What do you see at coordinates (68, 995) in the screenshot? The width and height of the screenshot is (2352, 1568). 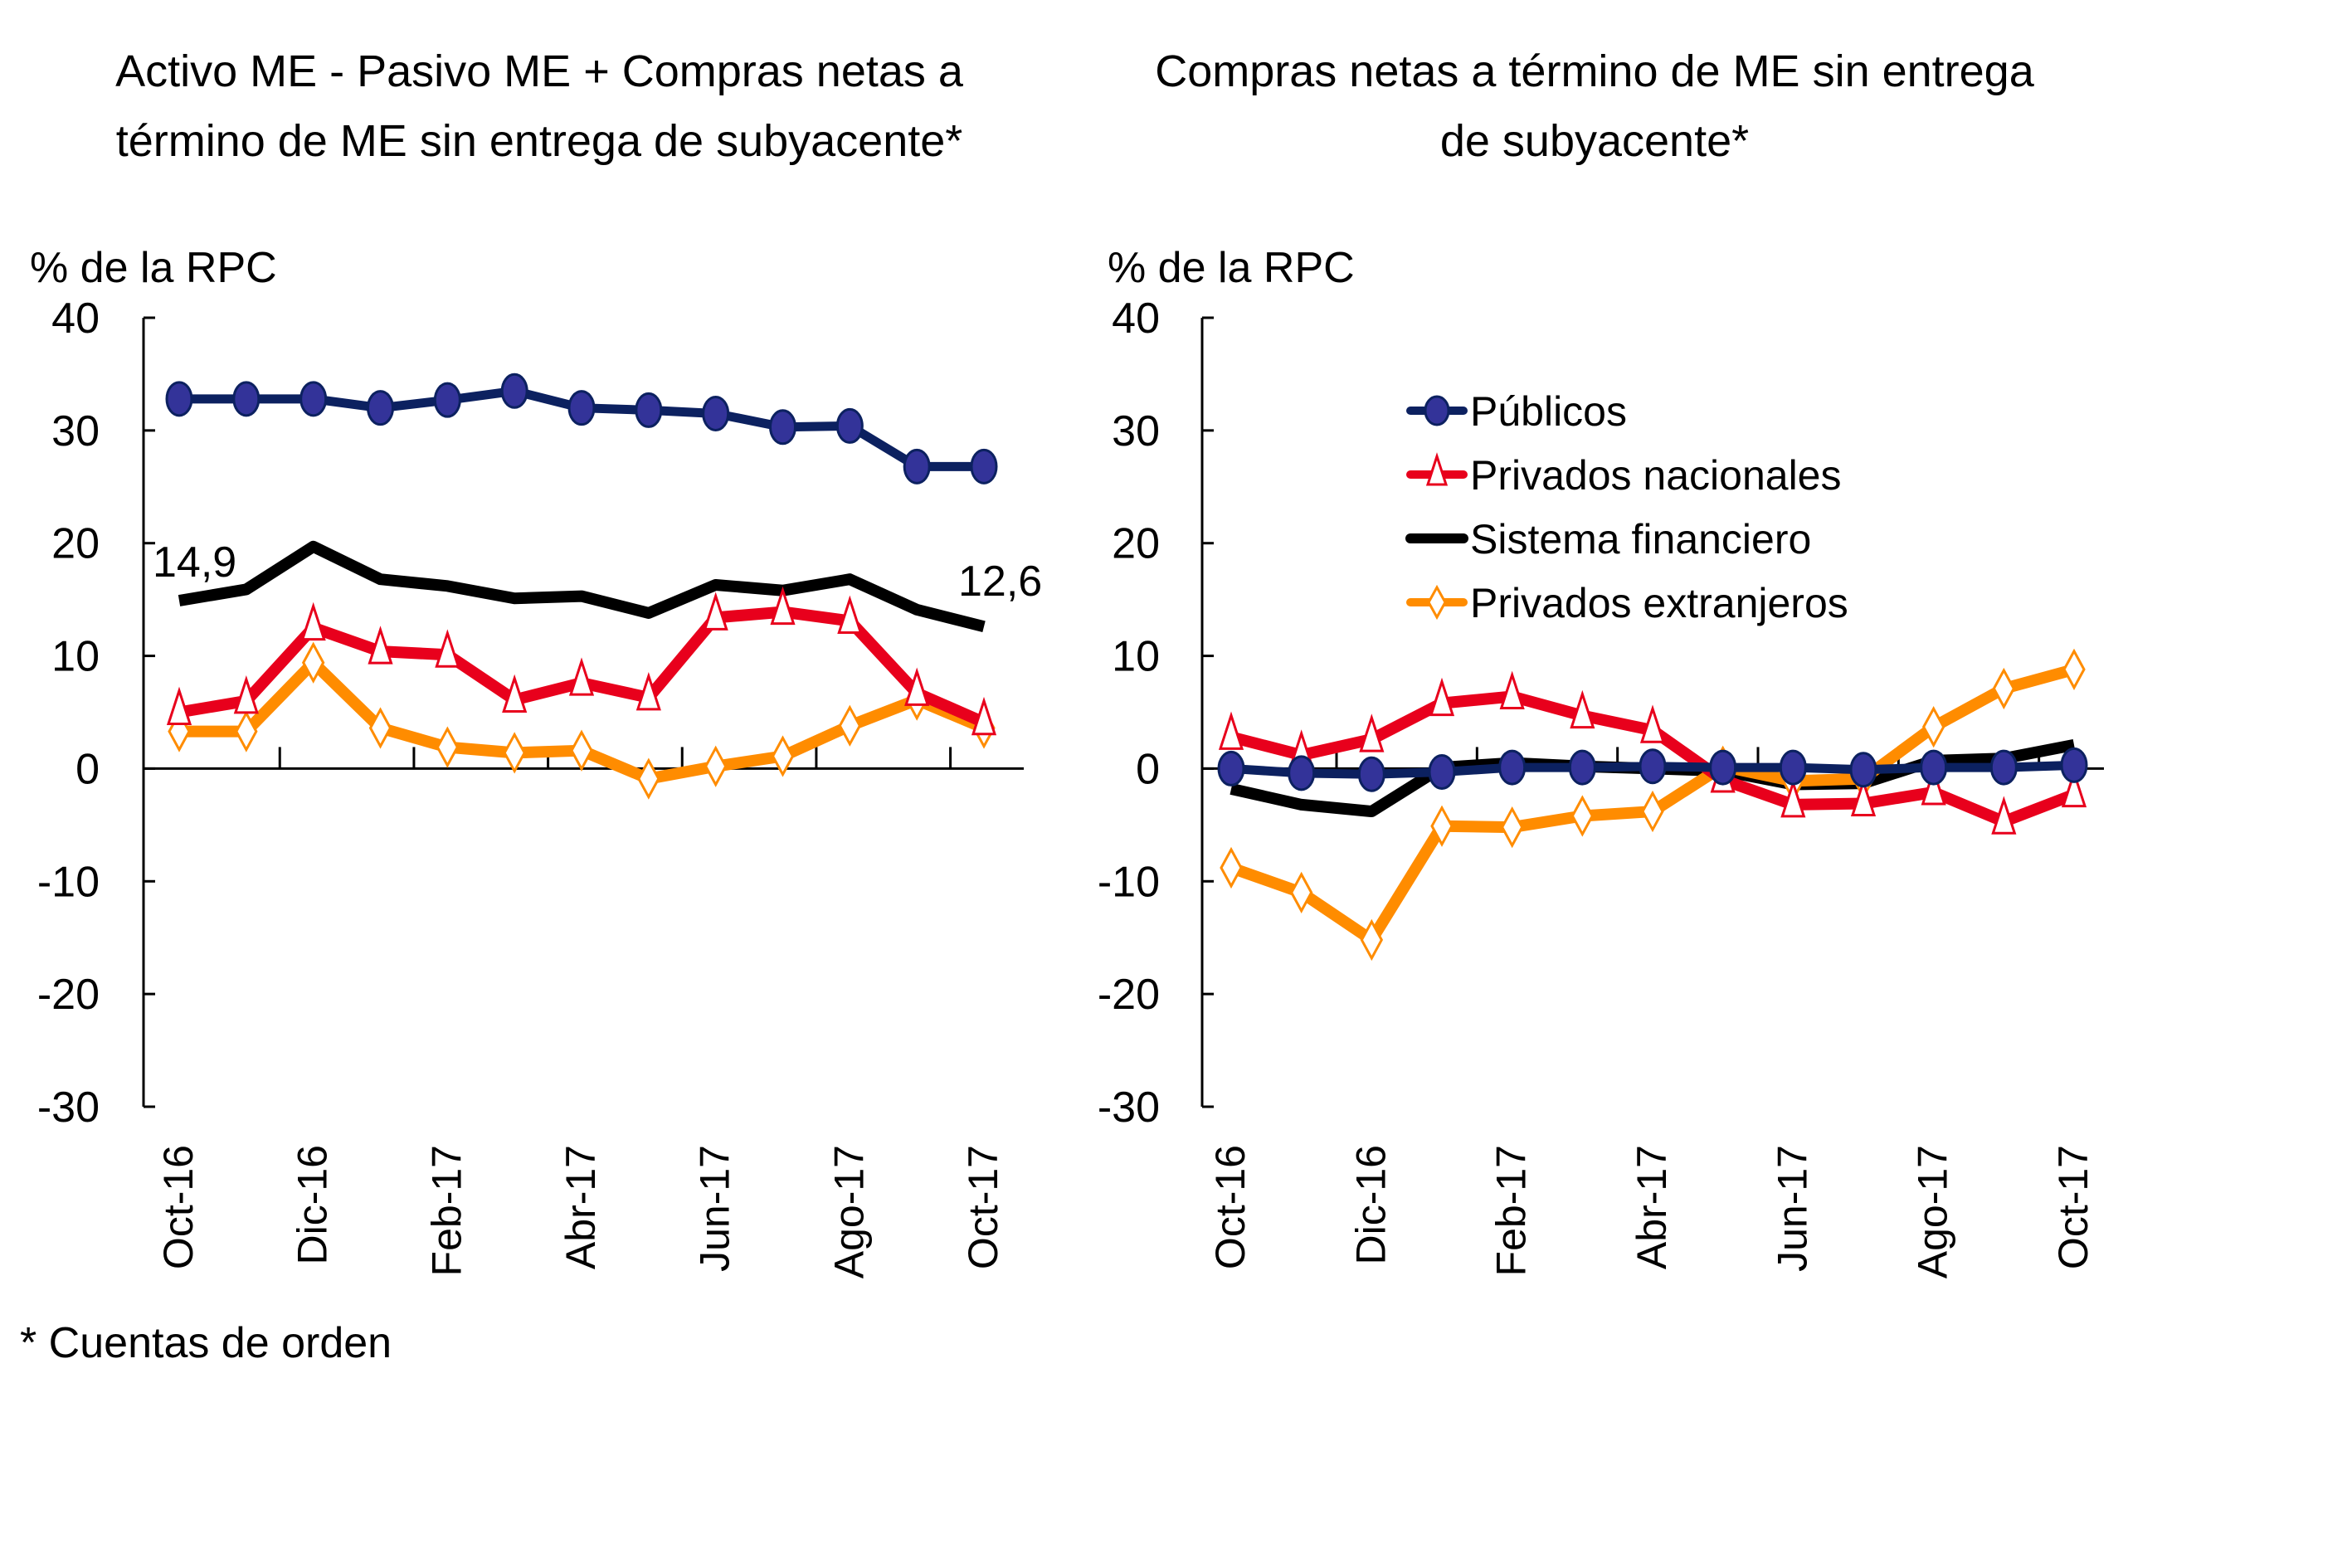 I see `left-chart-y-tick-label: -20` at bounding box center [68, 995].